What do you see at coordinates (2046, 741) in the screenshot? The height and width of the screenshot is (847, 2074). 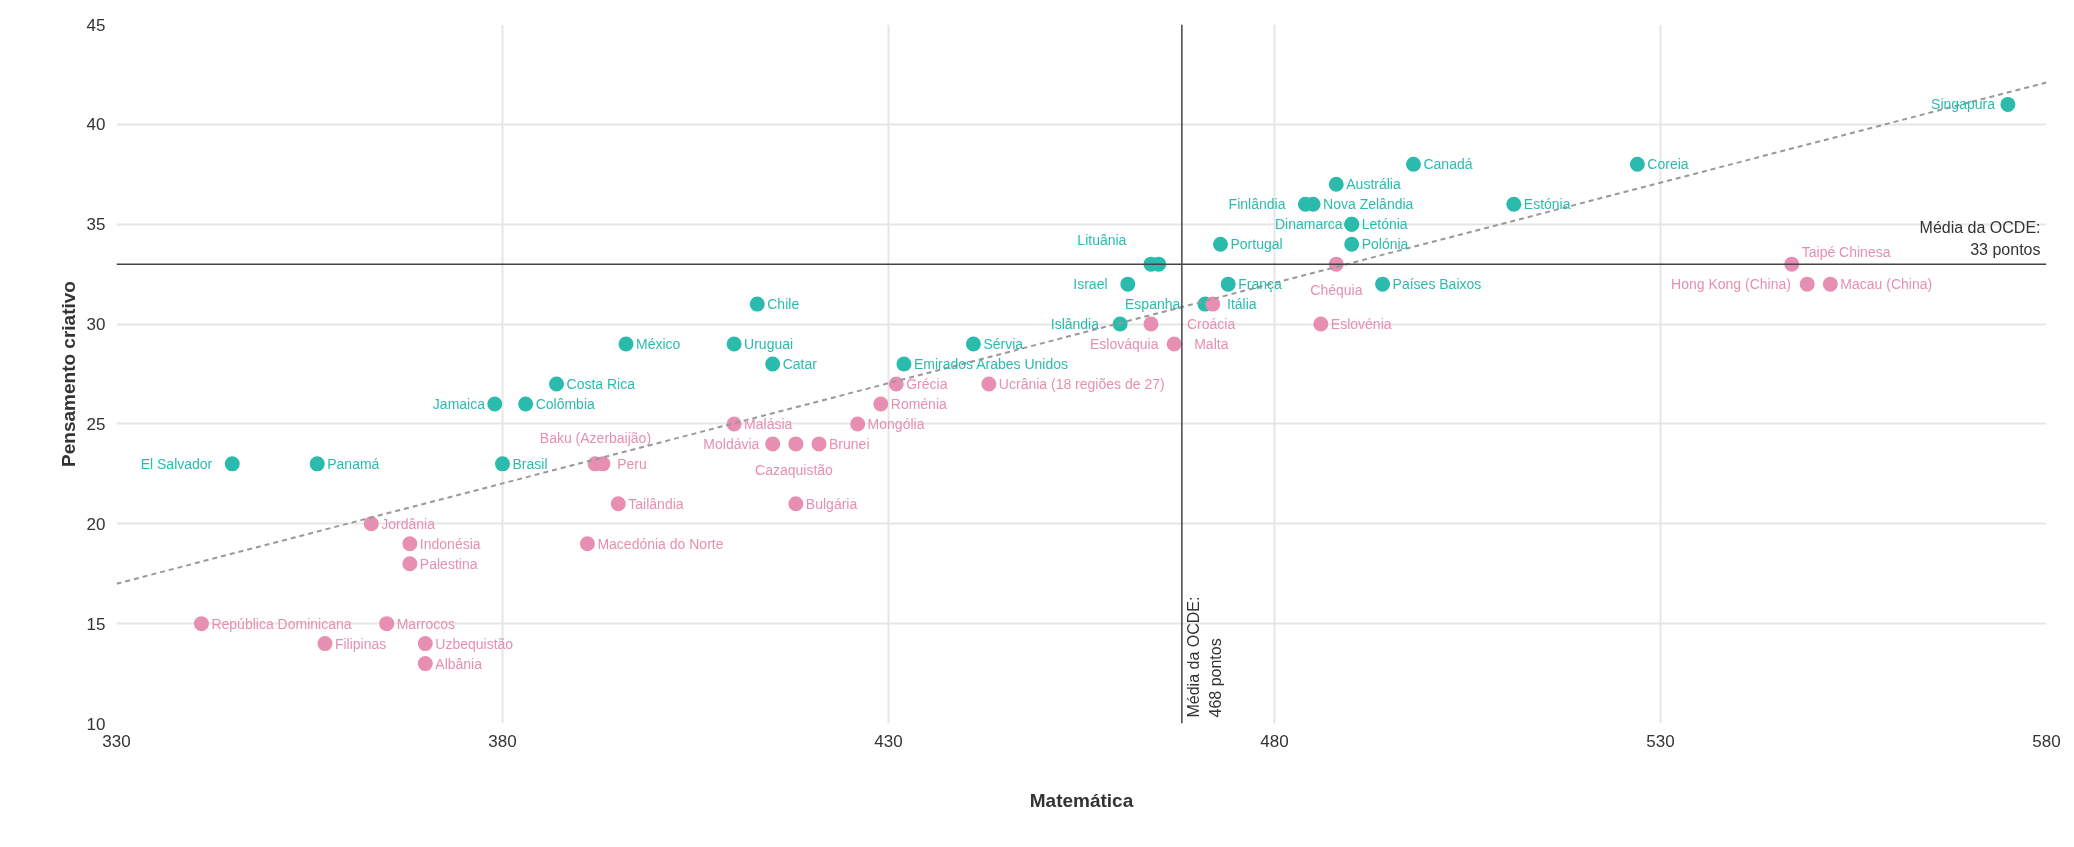 I see `x-tick-label: 580` at bounding box center [2046, 741].